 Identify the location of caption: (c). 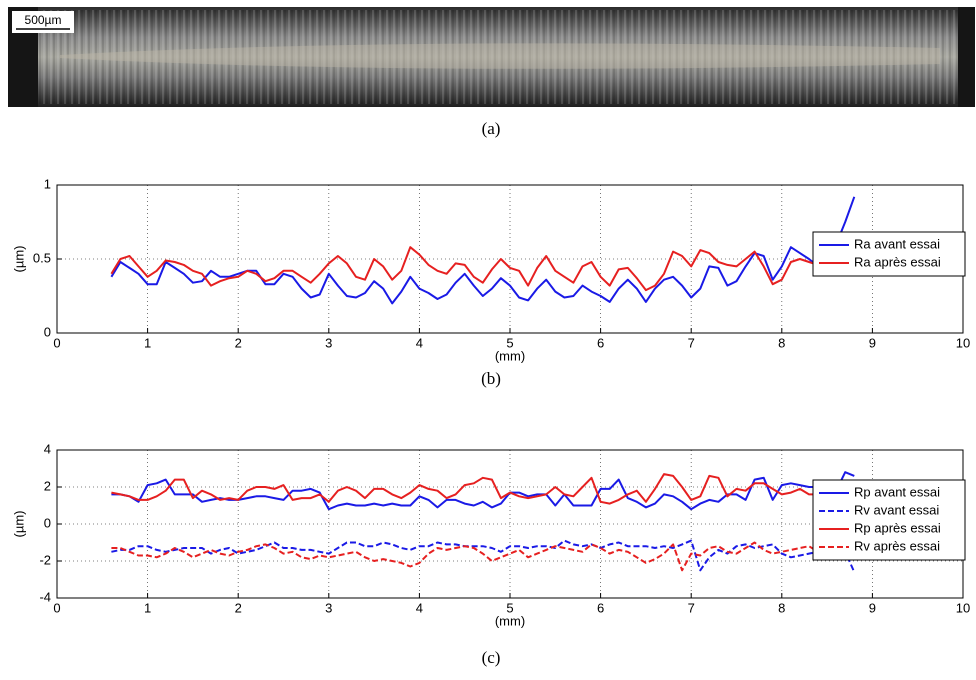
(491, 657).